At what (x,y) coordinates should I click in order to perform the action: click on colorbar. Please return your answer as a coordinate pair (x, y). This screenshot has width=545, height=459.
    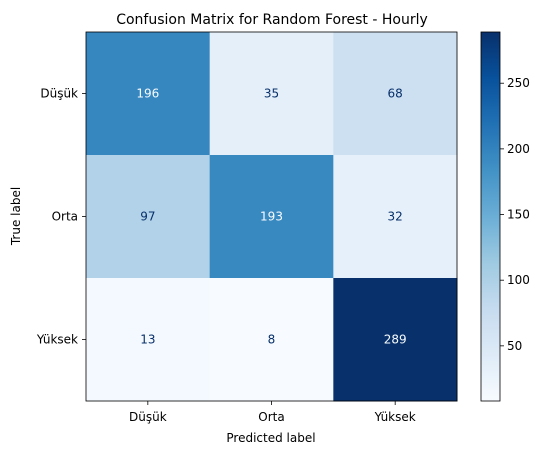
    Looking at the image, I should click on (490, 216).